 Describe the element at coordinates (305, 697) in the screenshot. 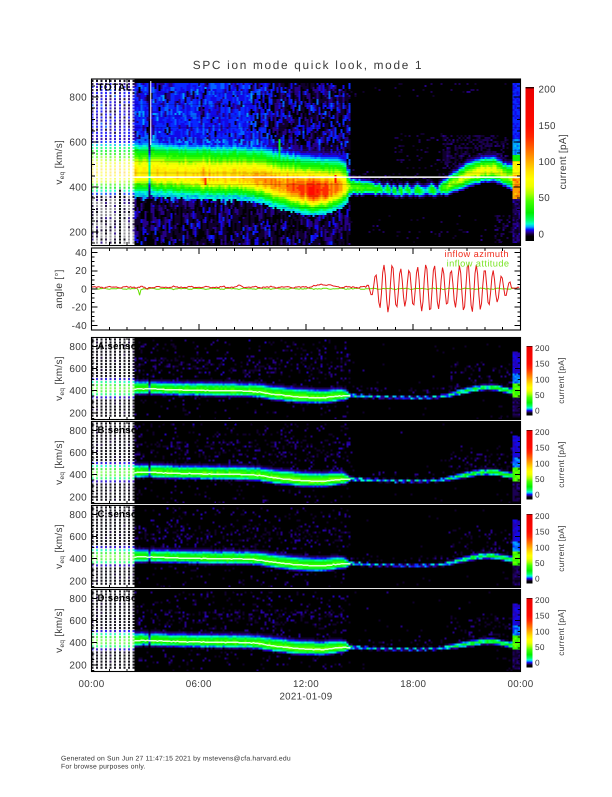

I see `svg-text: 2021-01-09` at that location.